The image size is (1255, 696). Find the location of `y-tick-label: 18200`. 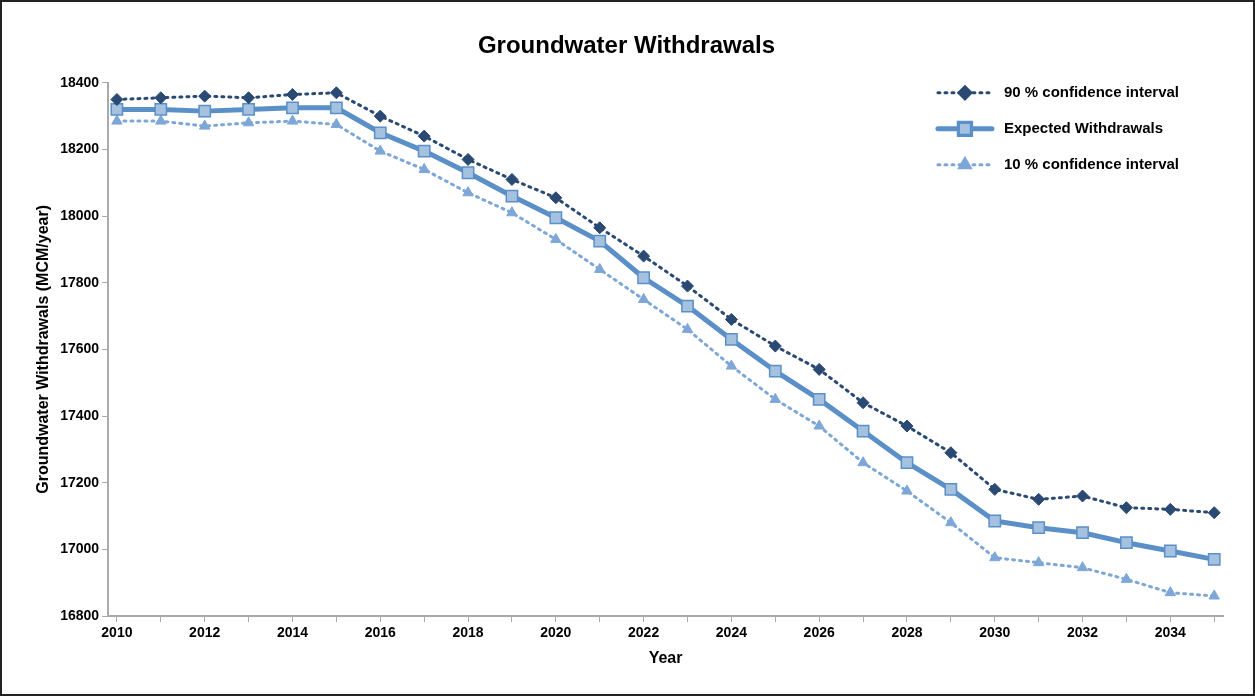

y-tick-label: 18200 is located at coordinates (80, 148).